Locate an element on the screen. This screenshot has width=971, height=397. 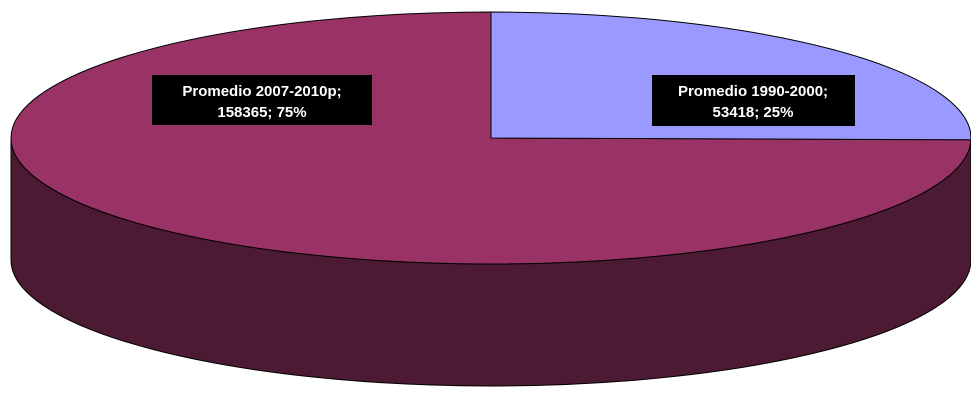
slice-label-2007-2010: Promedio 2007-2010p; 158365; 75% is located at coordinates (262, 100).